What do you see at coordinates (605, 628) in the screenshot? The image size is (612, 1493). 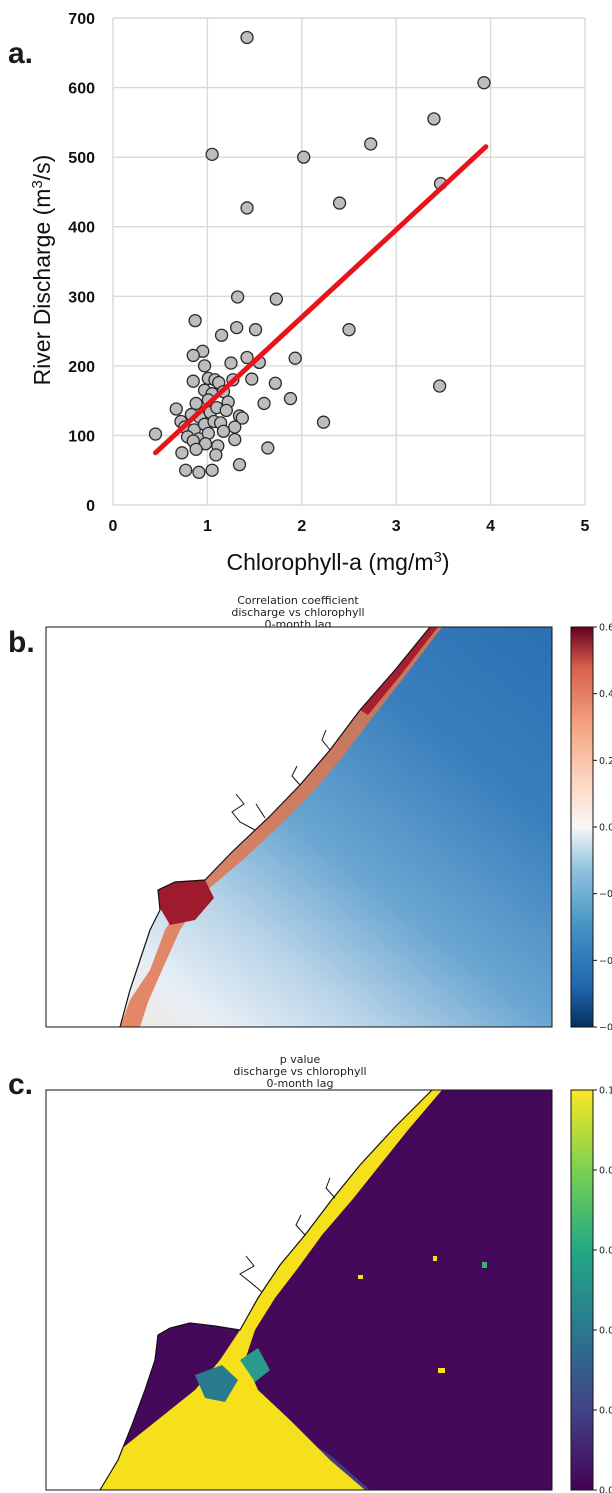 I see `colorbar-tick-label: 0.6` at bounding box center [605, 628].